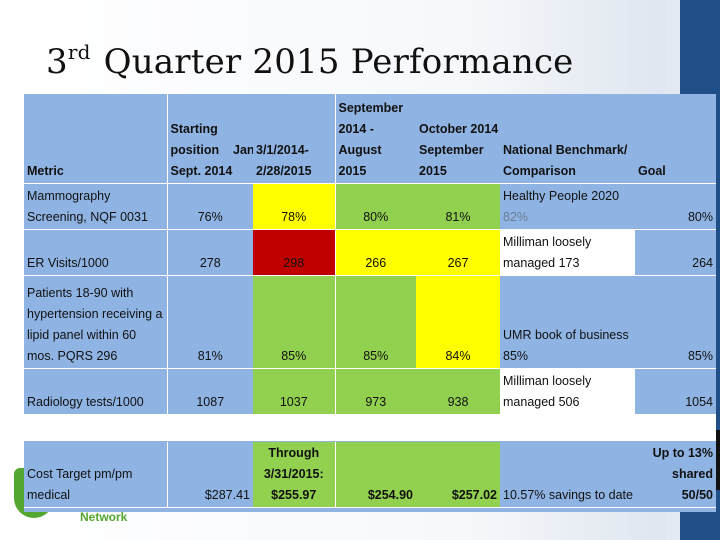 The width and height of the screenshot is (720, 540). What do you see at coordinates (567, 206) in the screenshot?
I see `cell-benchmark: Healthy People 2020 82%` at bounding box center [567, 206].